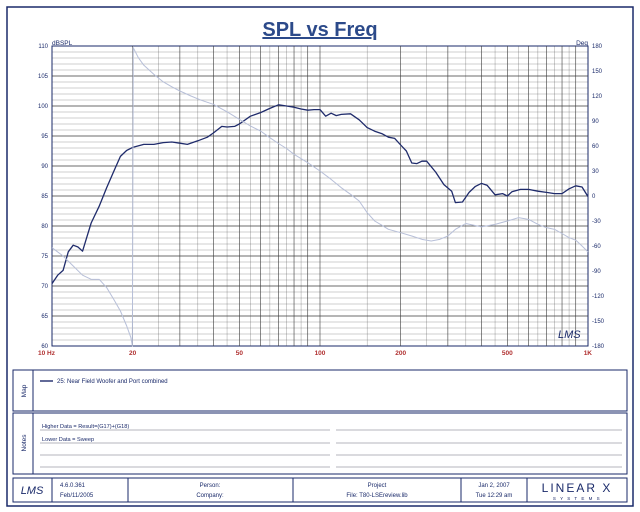 The width and height of the screenshot is (640, 512). What do you see at coordinates (43, 47) in the screenshot?
I see `y-left-tick-label: 110` at bounding box center [43, 47].